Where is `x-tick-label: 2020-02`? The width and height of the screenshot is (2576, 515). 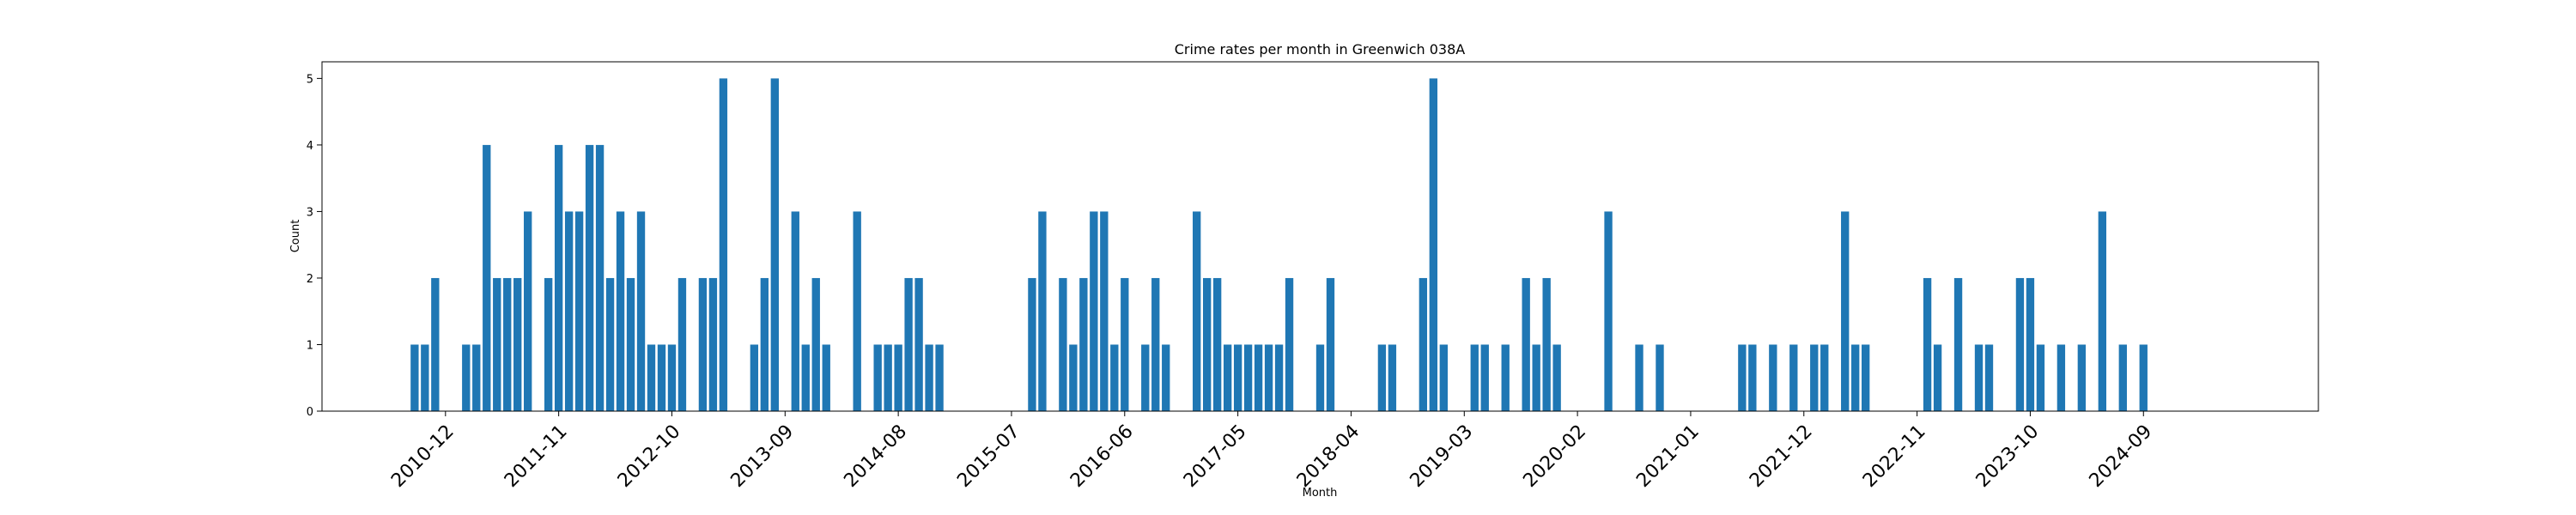
x-tick-label: 2020-02 is located at coordinates (1554, 456).